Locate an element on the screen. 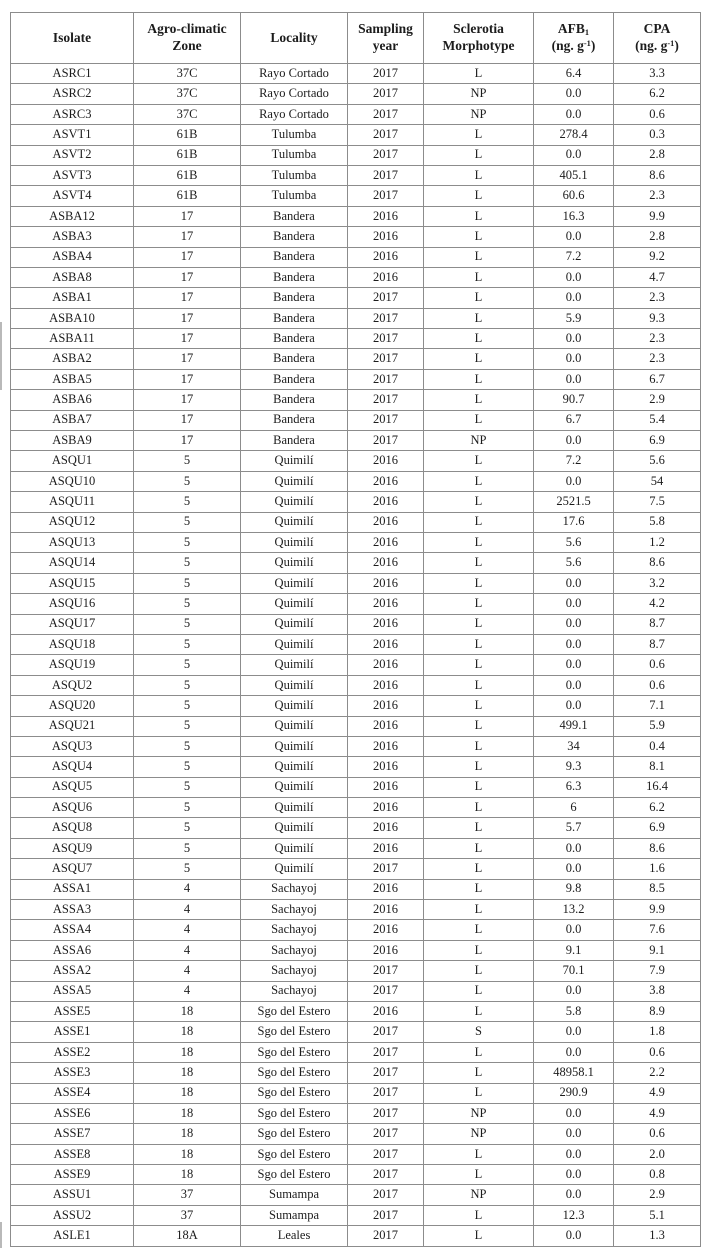  cell-zone: 18 is located at coordinates (187, 1011).